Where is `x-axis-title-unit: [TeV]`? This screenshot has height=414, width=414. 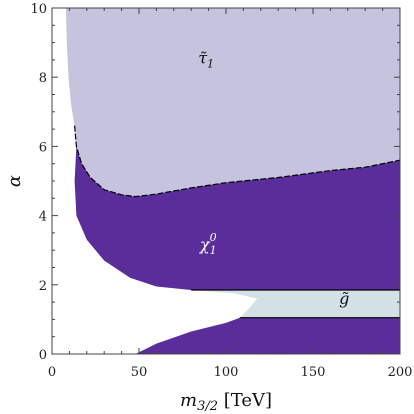 x-axis-title-unit: [TeV] is located at coordinates (245, 400).